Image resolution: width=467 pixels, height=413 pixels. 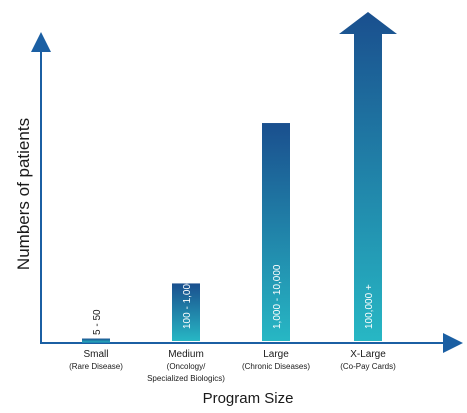 What do you see at coordinates (187, 303) in the screenshot?
I see `range-label-medium: 100 - 1,000` at bounding box center [187, 303].